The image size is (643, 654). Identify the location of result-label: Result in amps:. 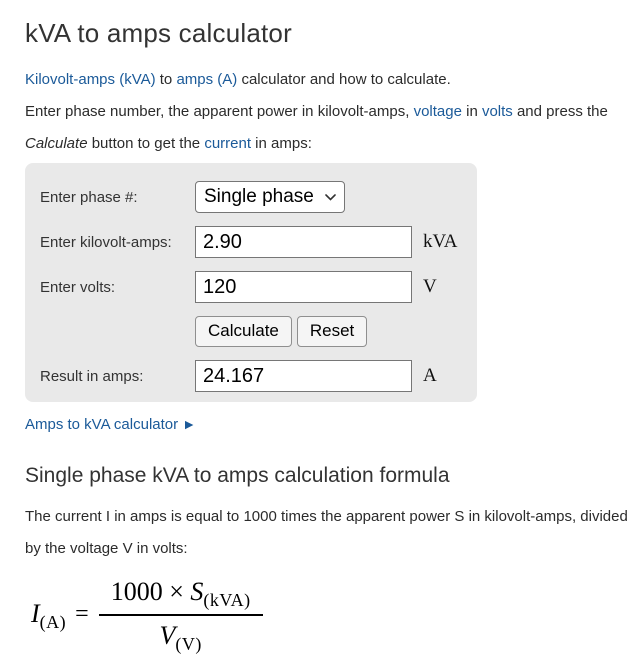
(92, 376).